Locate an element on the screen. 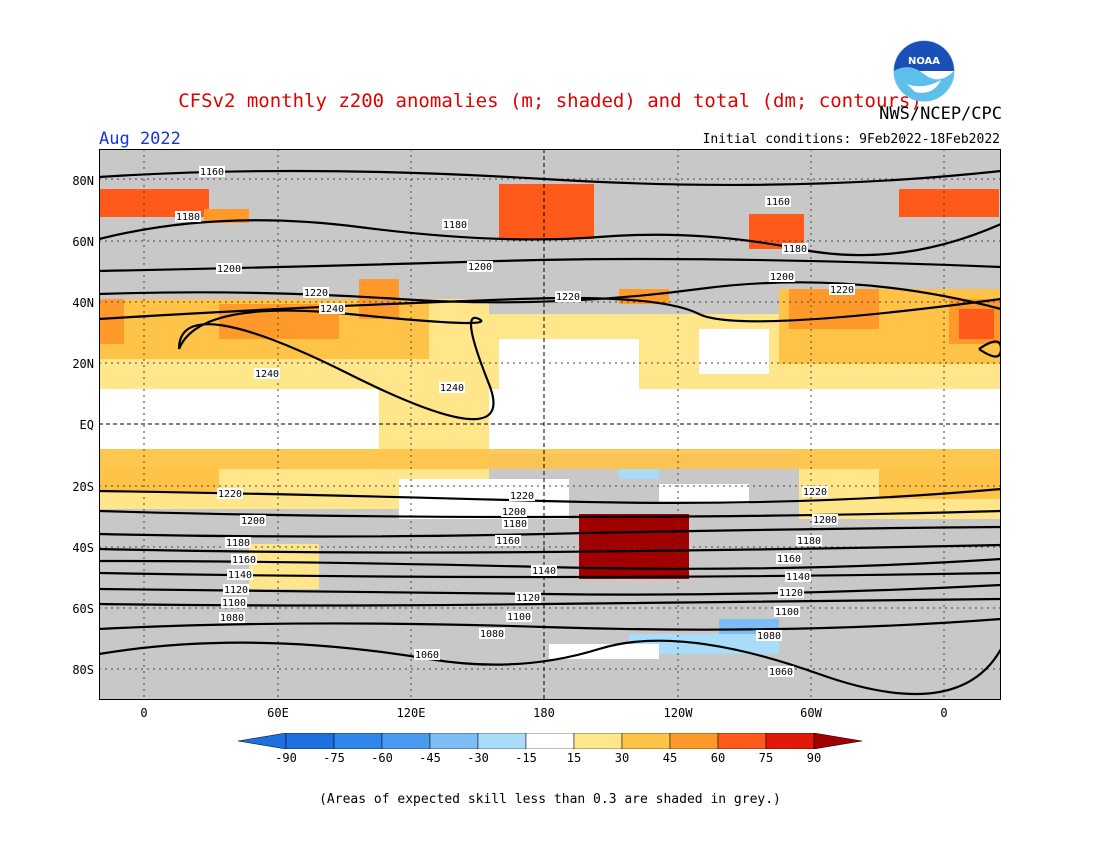 Image resolution: width=1100 pixels, height=850 pixels. colorbar-arrow-left is located at coordinates (262, 741).